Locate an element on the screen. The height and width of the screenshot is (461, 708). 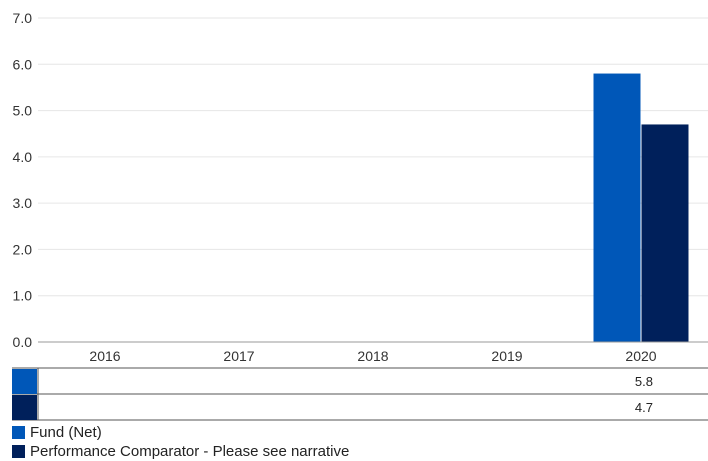
table-cell-value: 4.7 is located at coordinates (644, 407).